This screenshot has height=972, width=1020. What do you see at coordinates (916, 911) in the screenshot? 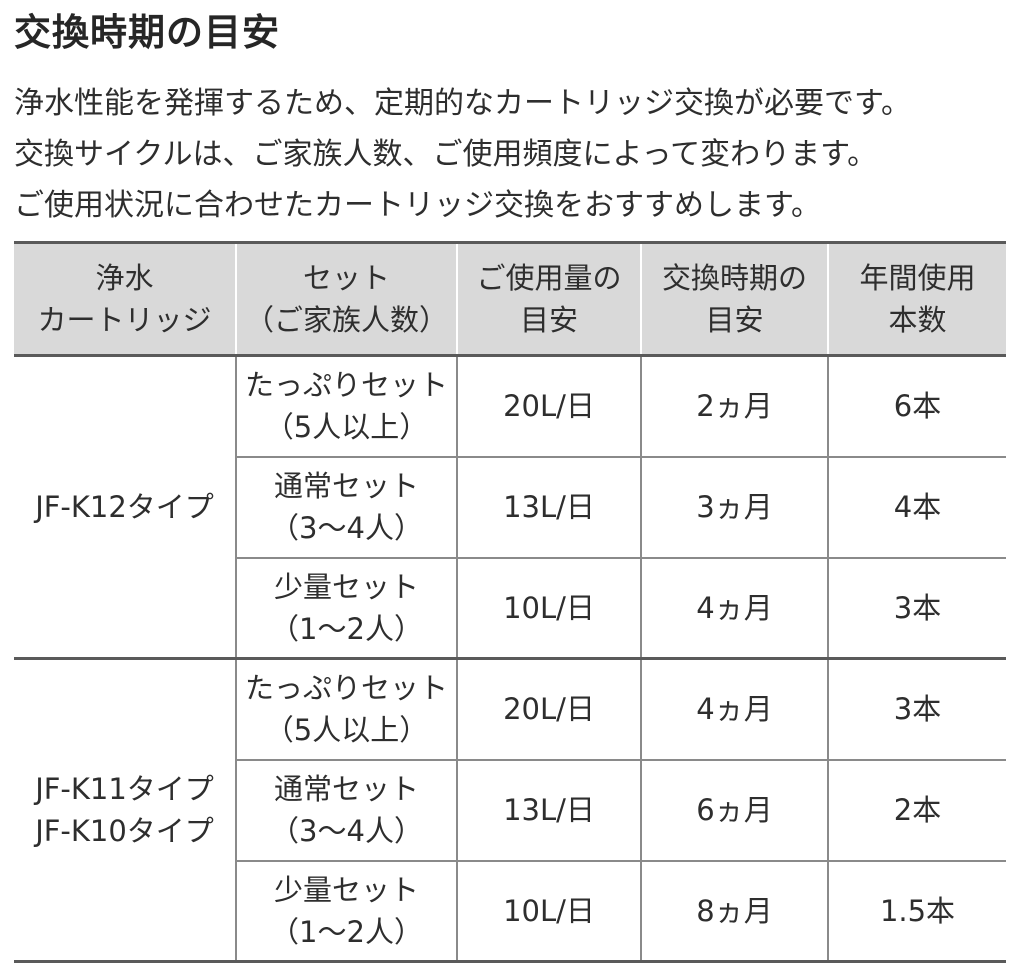
I see `annual-cell: 1.5本` at bounding box center [916, 911].